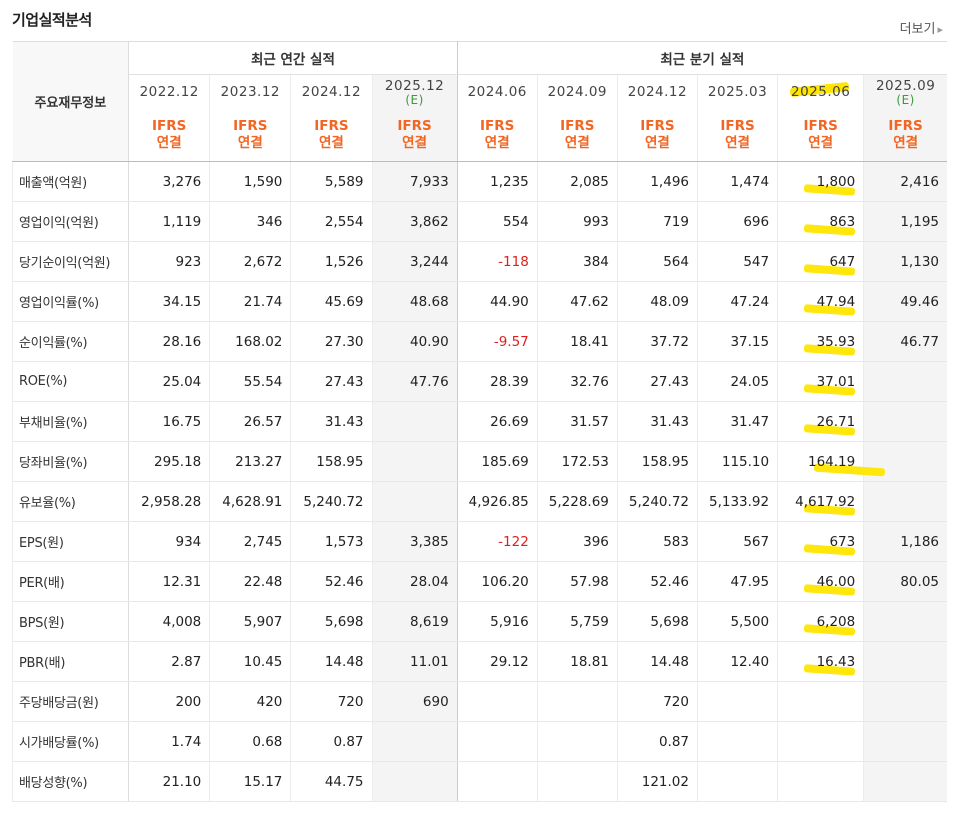 The height and width of the screenshot is (819, 957). I want to click on table-row: 시가배당률(%) 1.74 0.68 0.87 0.87, so click(479, 741).